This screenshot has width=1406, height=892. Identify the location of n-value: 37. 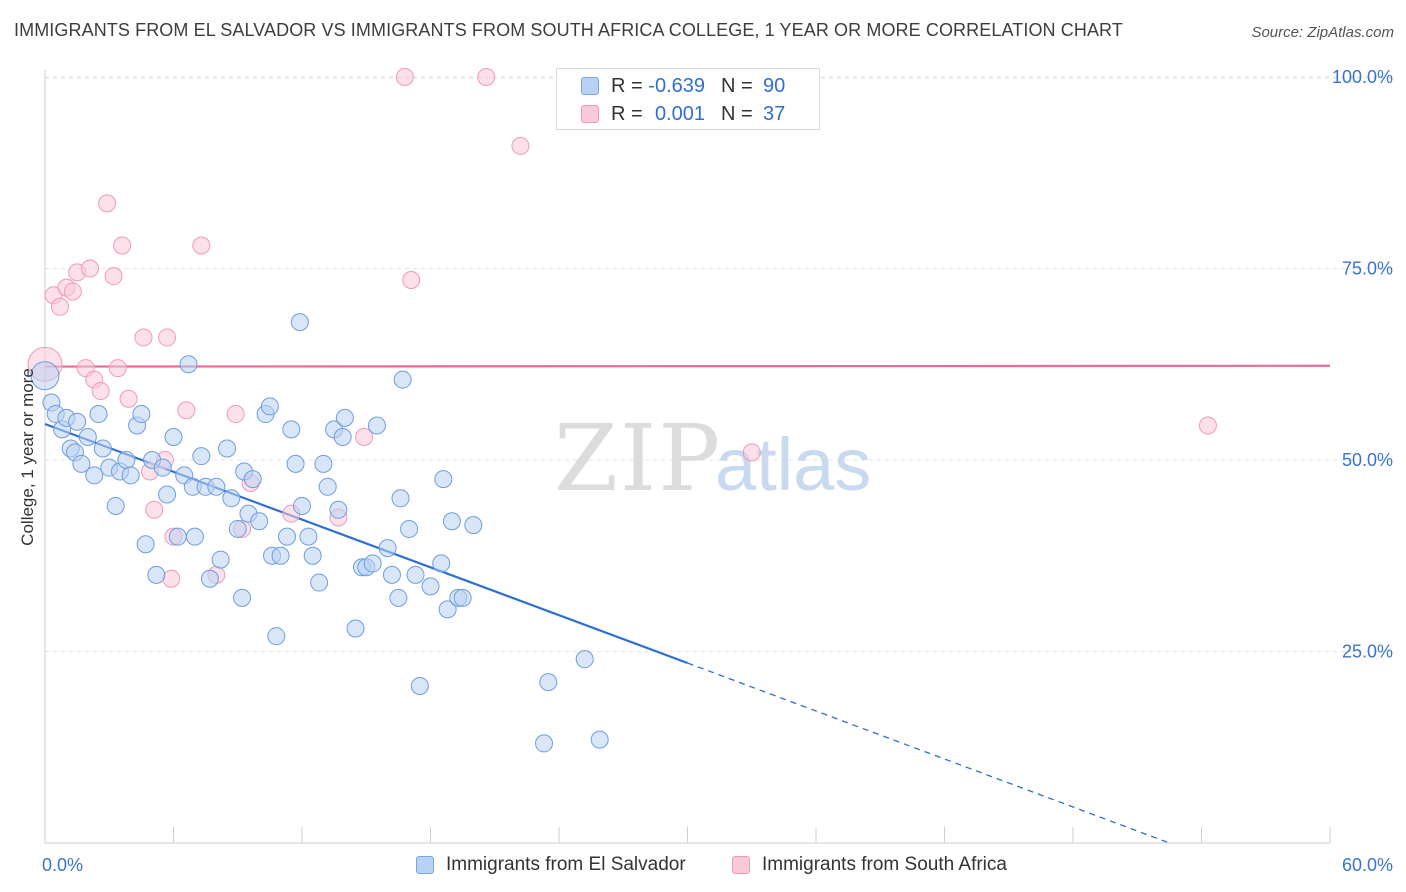
(774, 113).